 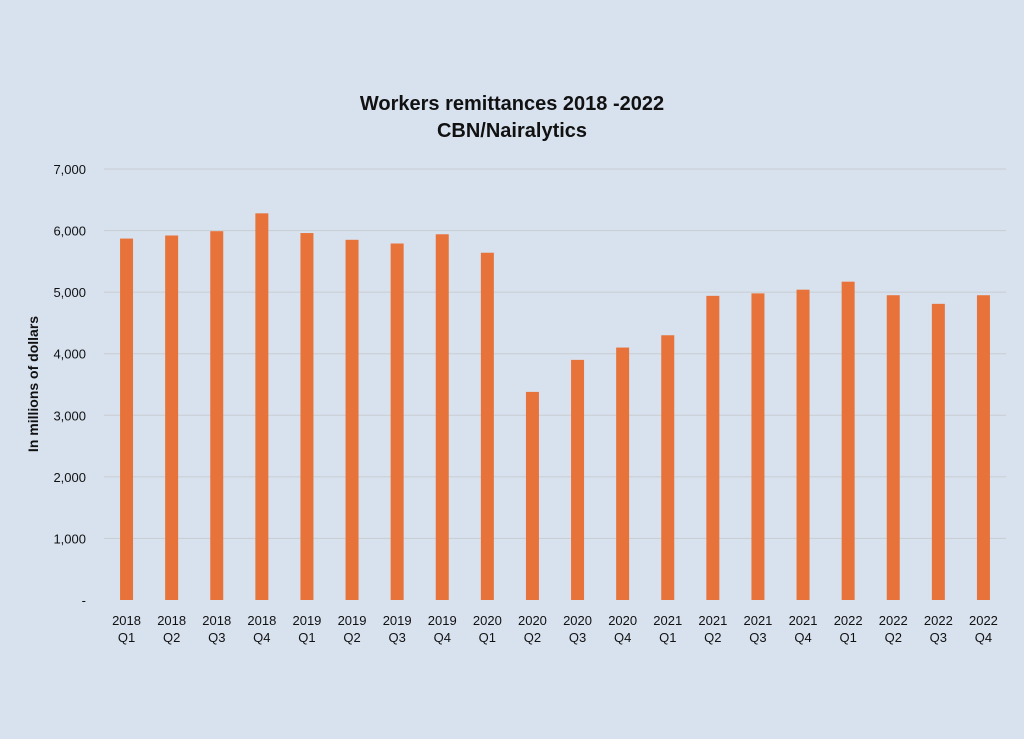 I want to click on x-tick-label: 2019 Q1, so click(x=306, y=629).